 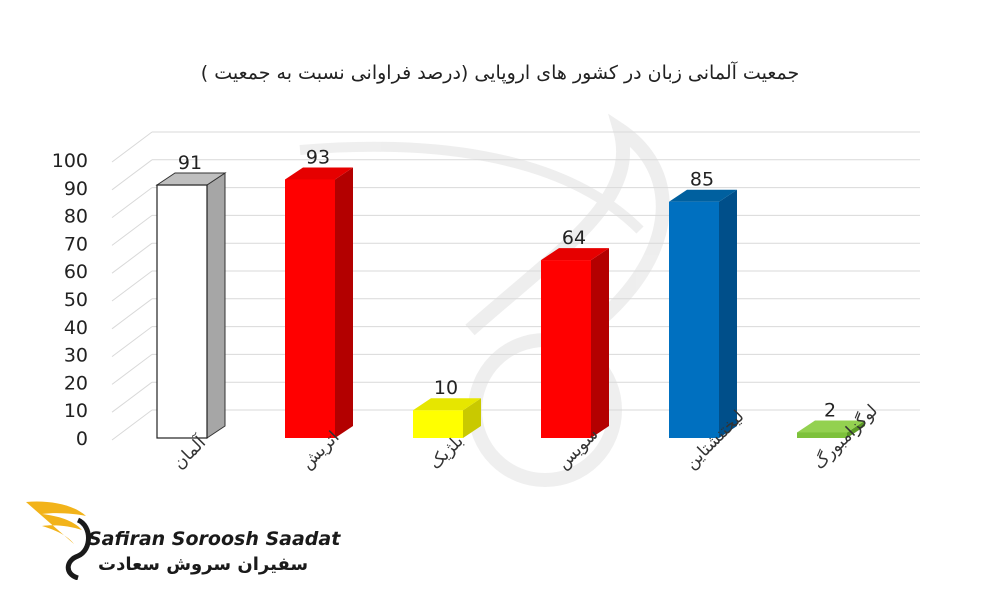 What do you see at coordinates (76, 383) in the screenshot?
I see `y-tick-label: 20` at bounding box center [76, 383].